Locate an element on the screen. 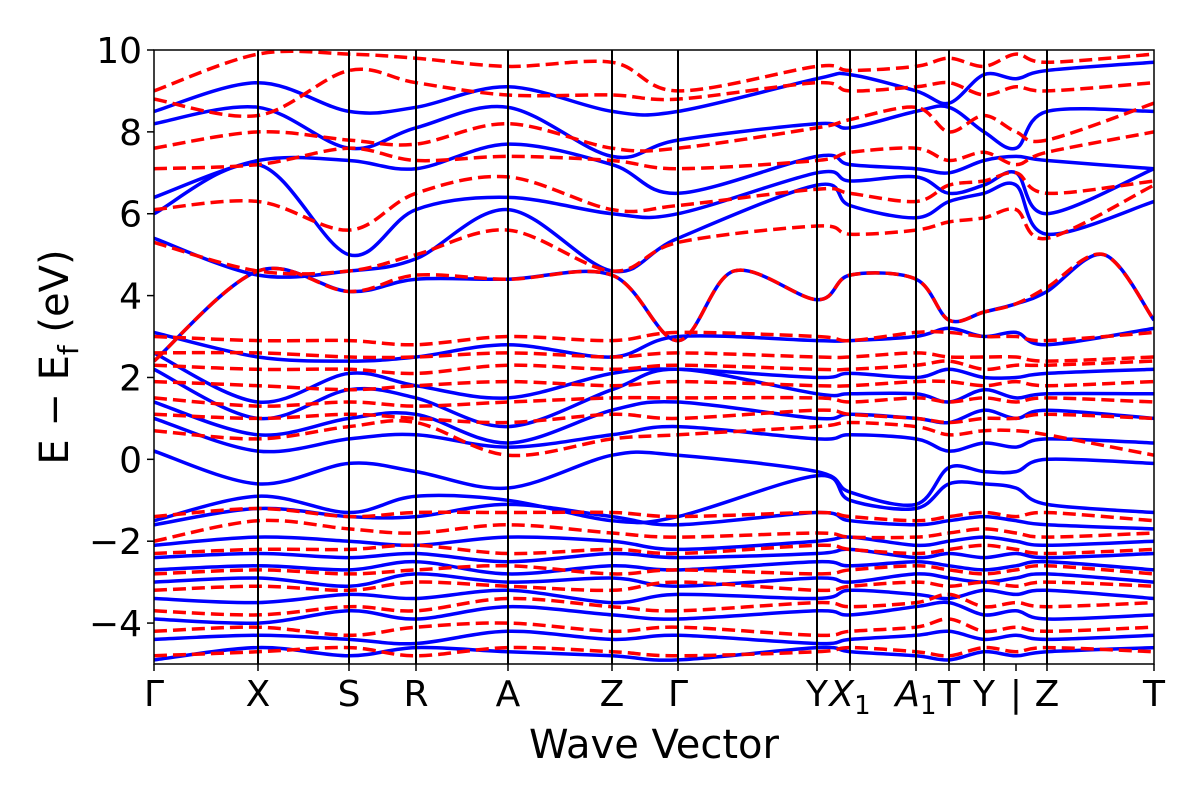 This screenshot has width=1200, height=800. y-tick-label: 10 is located at coordinates (119, 51).